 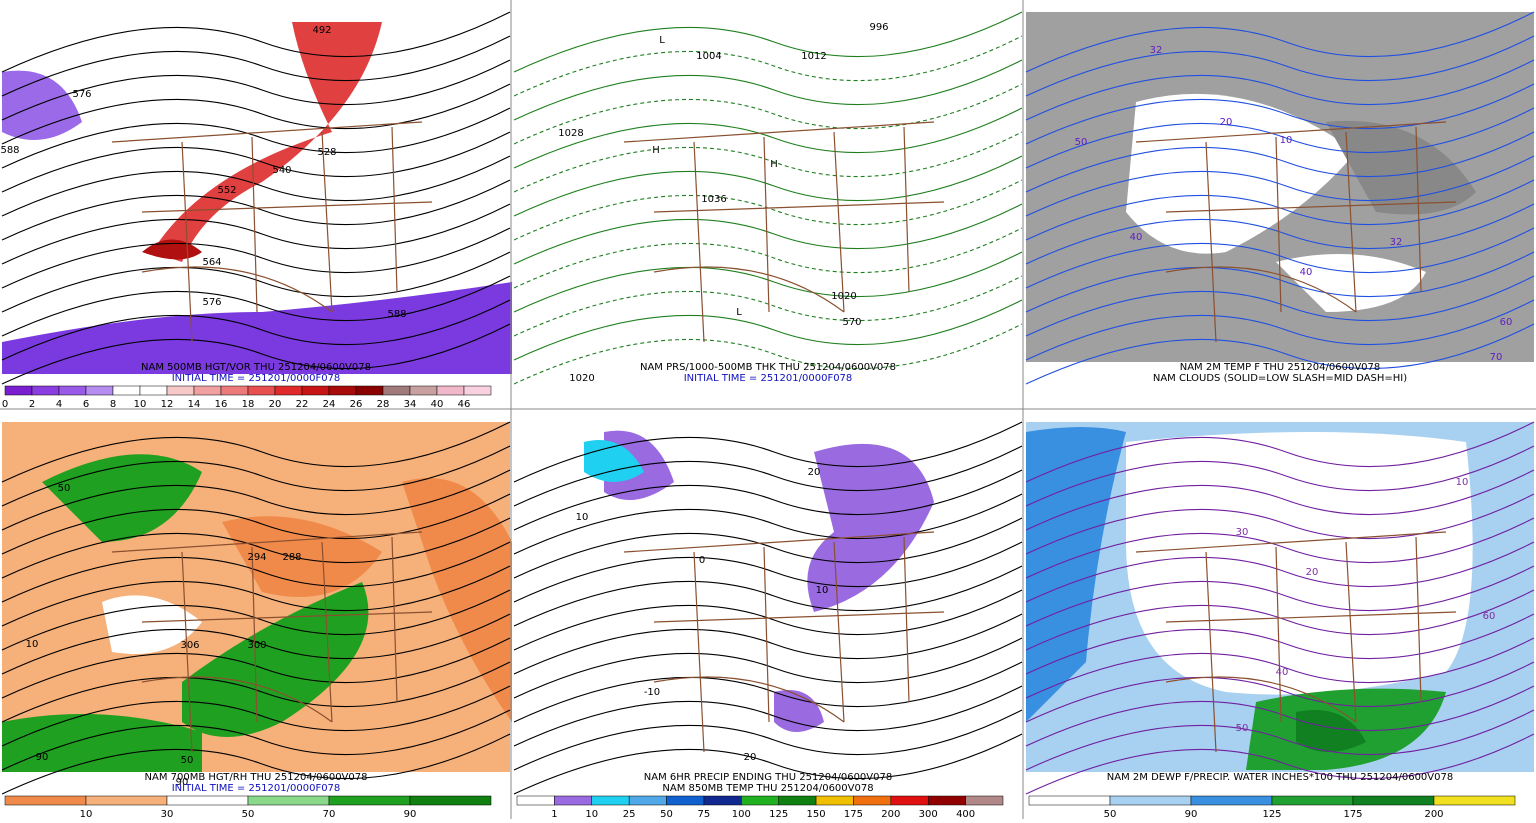 What do you see at coordinates (59, 404) in the screenshot?
I see `colorbar-label: 4` at bounding box center [59, 404].